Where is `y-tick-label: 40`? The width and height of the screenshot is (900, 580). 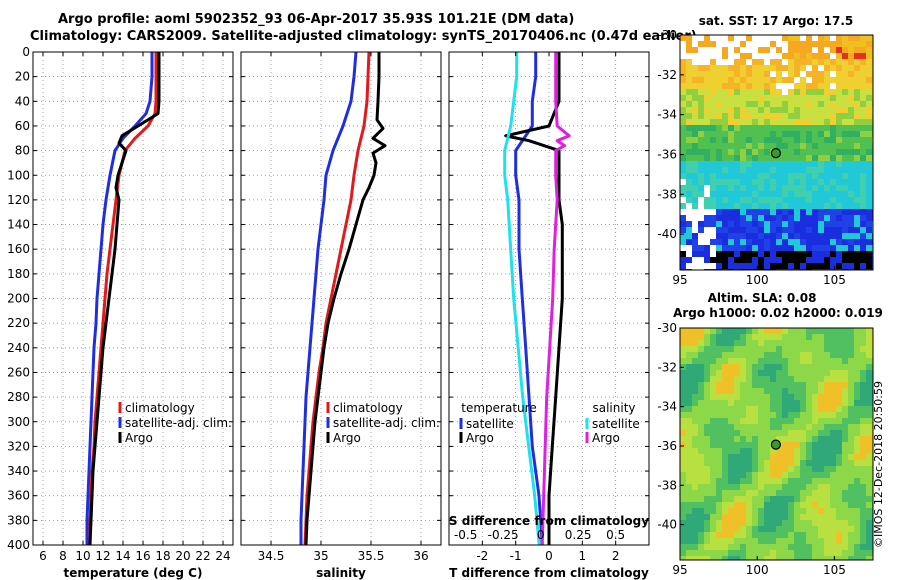 y-tick-label: 40 is located at coordinates (22, 101).